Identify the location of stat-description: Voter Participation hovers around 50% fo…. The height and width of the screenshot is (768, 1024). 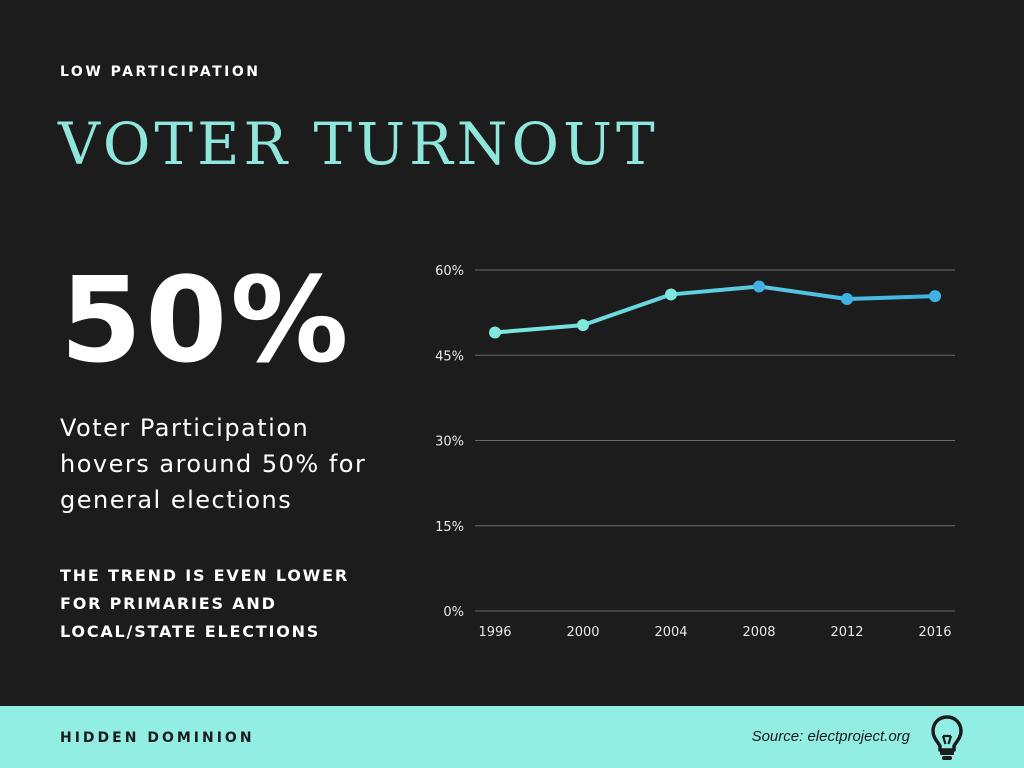
(213, 464).